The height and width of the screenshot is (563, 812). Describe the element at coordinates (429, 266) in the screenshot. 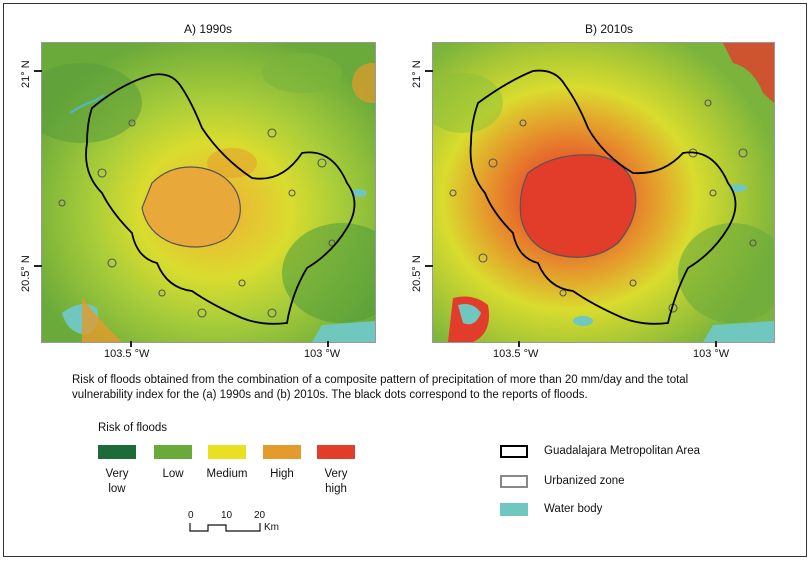

I see `lat-tick-205-b` at that location.